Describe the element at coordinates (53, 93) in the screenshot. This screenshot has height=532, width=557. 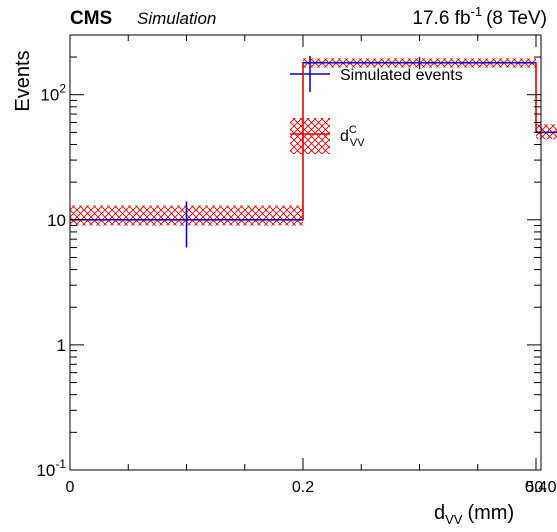
I see `y-tick-label: 10²` at that location.